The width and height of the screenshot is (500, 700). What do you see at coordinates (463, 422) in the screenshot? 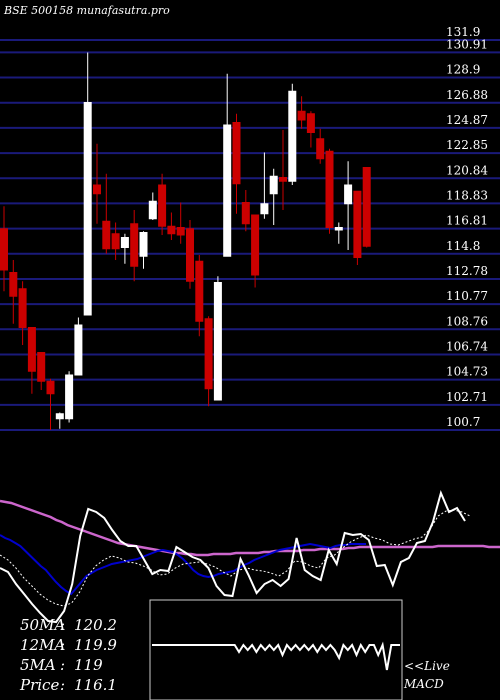
I see `y-tick-label: 100.7` at bounding box center [463, 422].